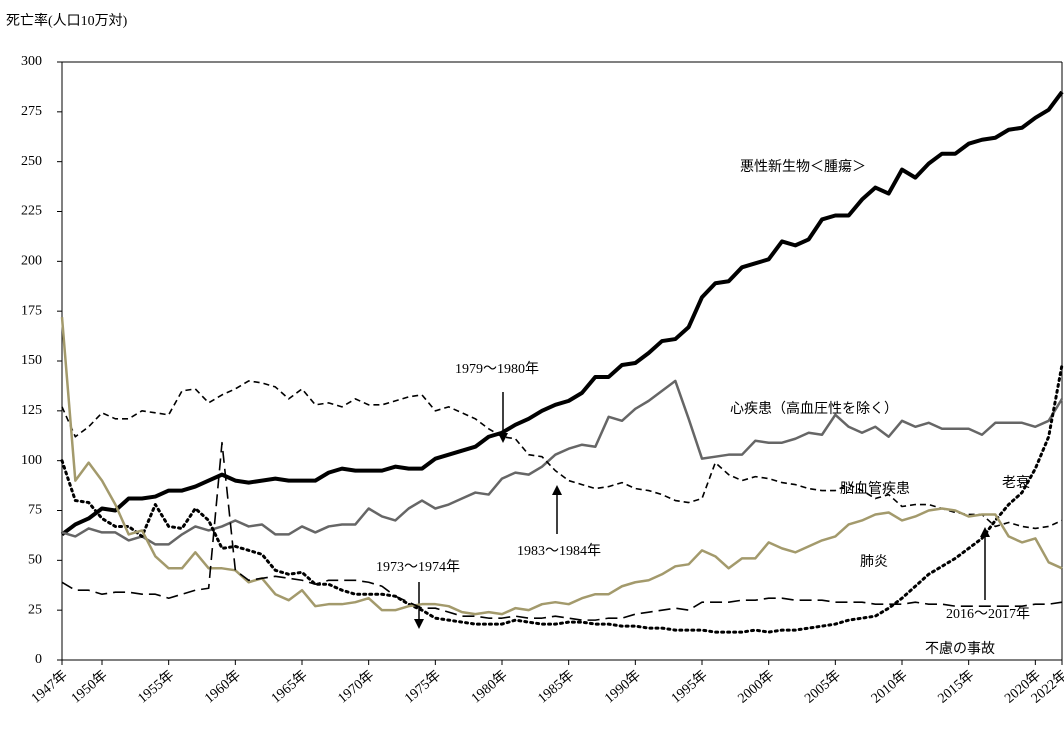 The width and height of the screenshot is (1064, 752). I want to click on x-tick-label: 2015年, so click(956, 686).